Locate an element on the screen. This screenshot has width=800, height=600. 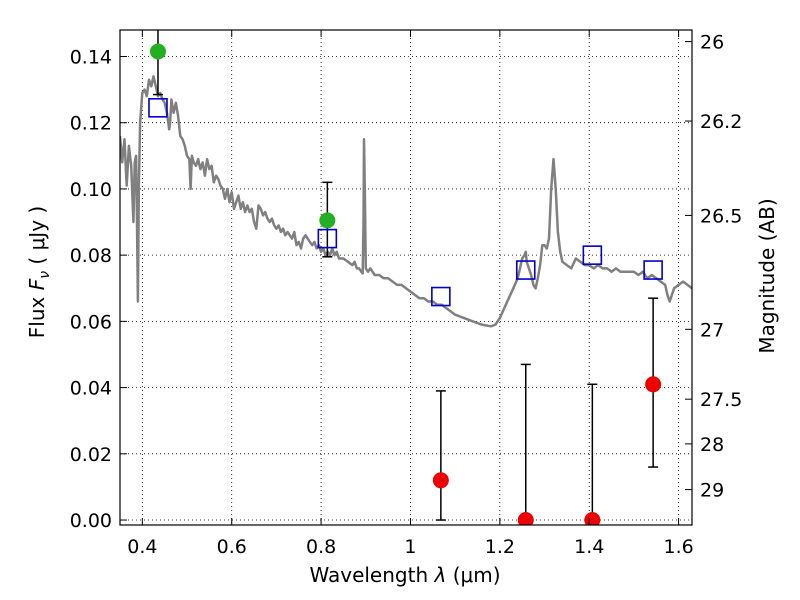
y-tick-label: 0.10 is located at coordinates (91, 190).